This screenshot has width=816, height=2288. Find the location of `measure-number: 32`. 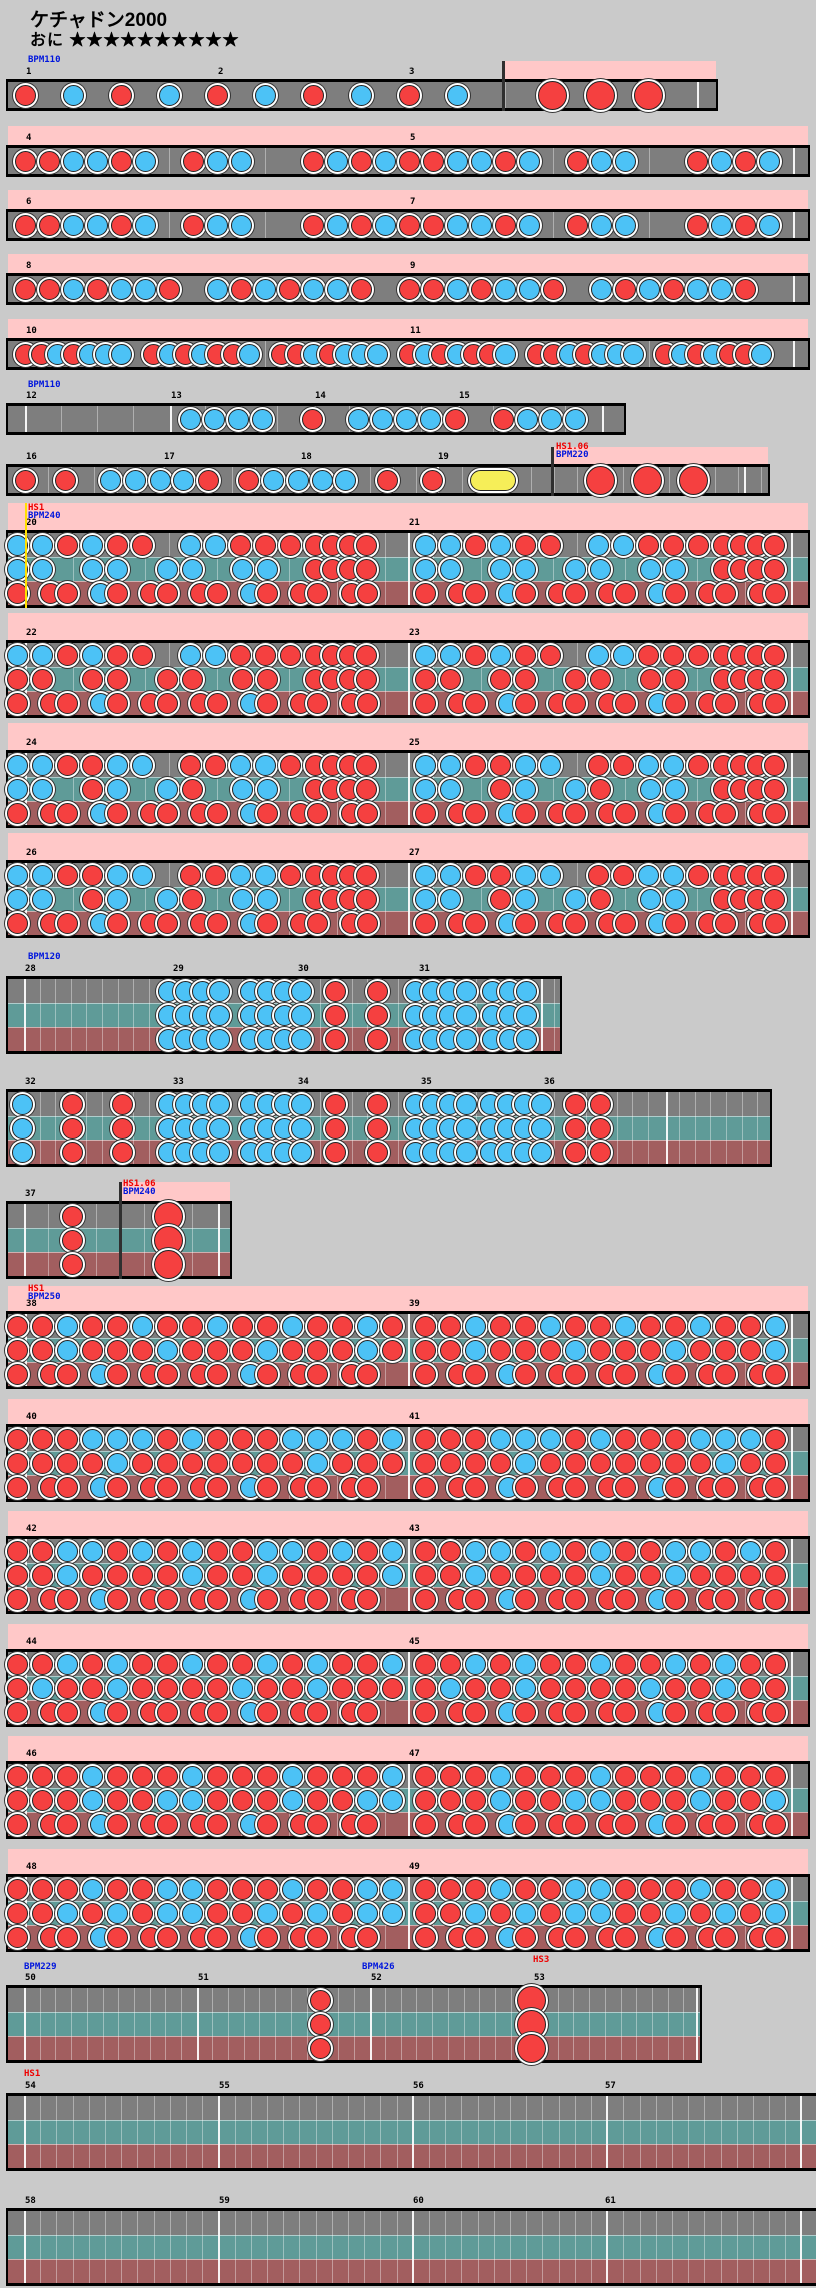

measure-number: 32 is located at coordinates (30, 1082).